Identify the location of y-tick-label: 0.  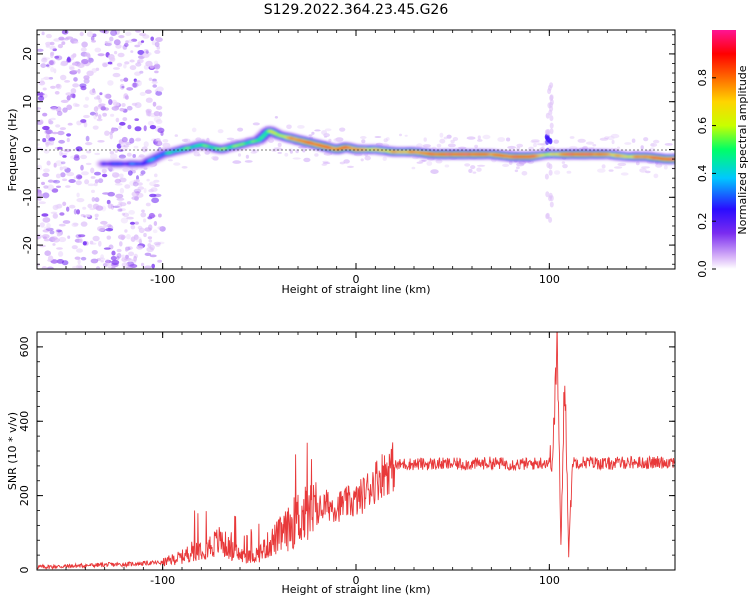
(27, 149).